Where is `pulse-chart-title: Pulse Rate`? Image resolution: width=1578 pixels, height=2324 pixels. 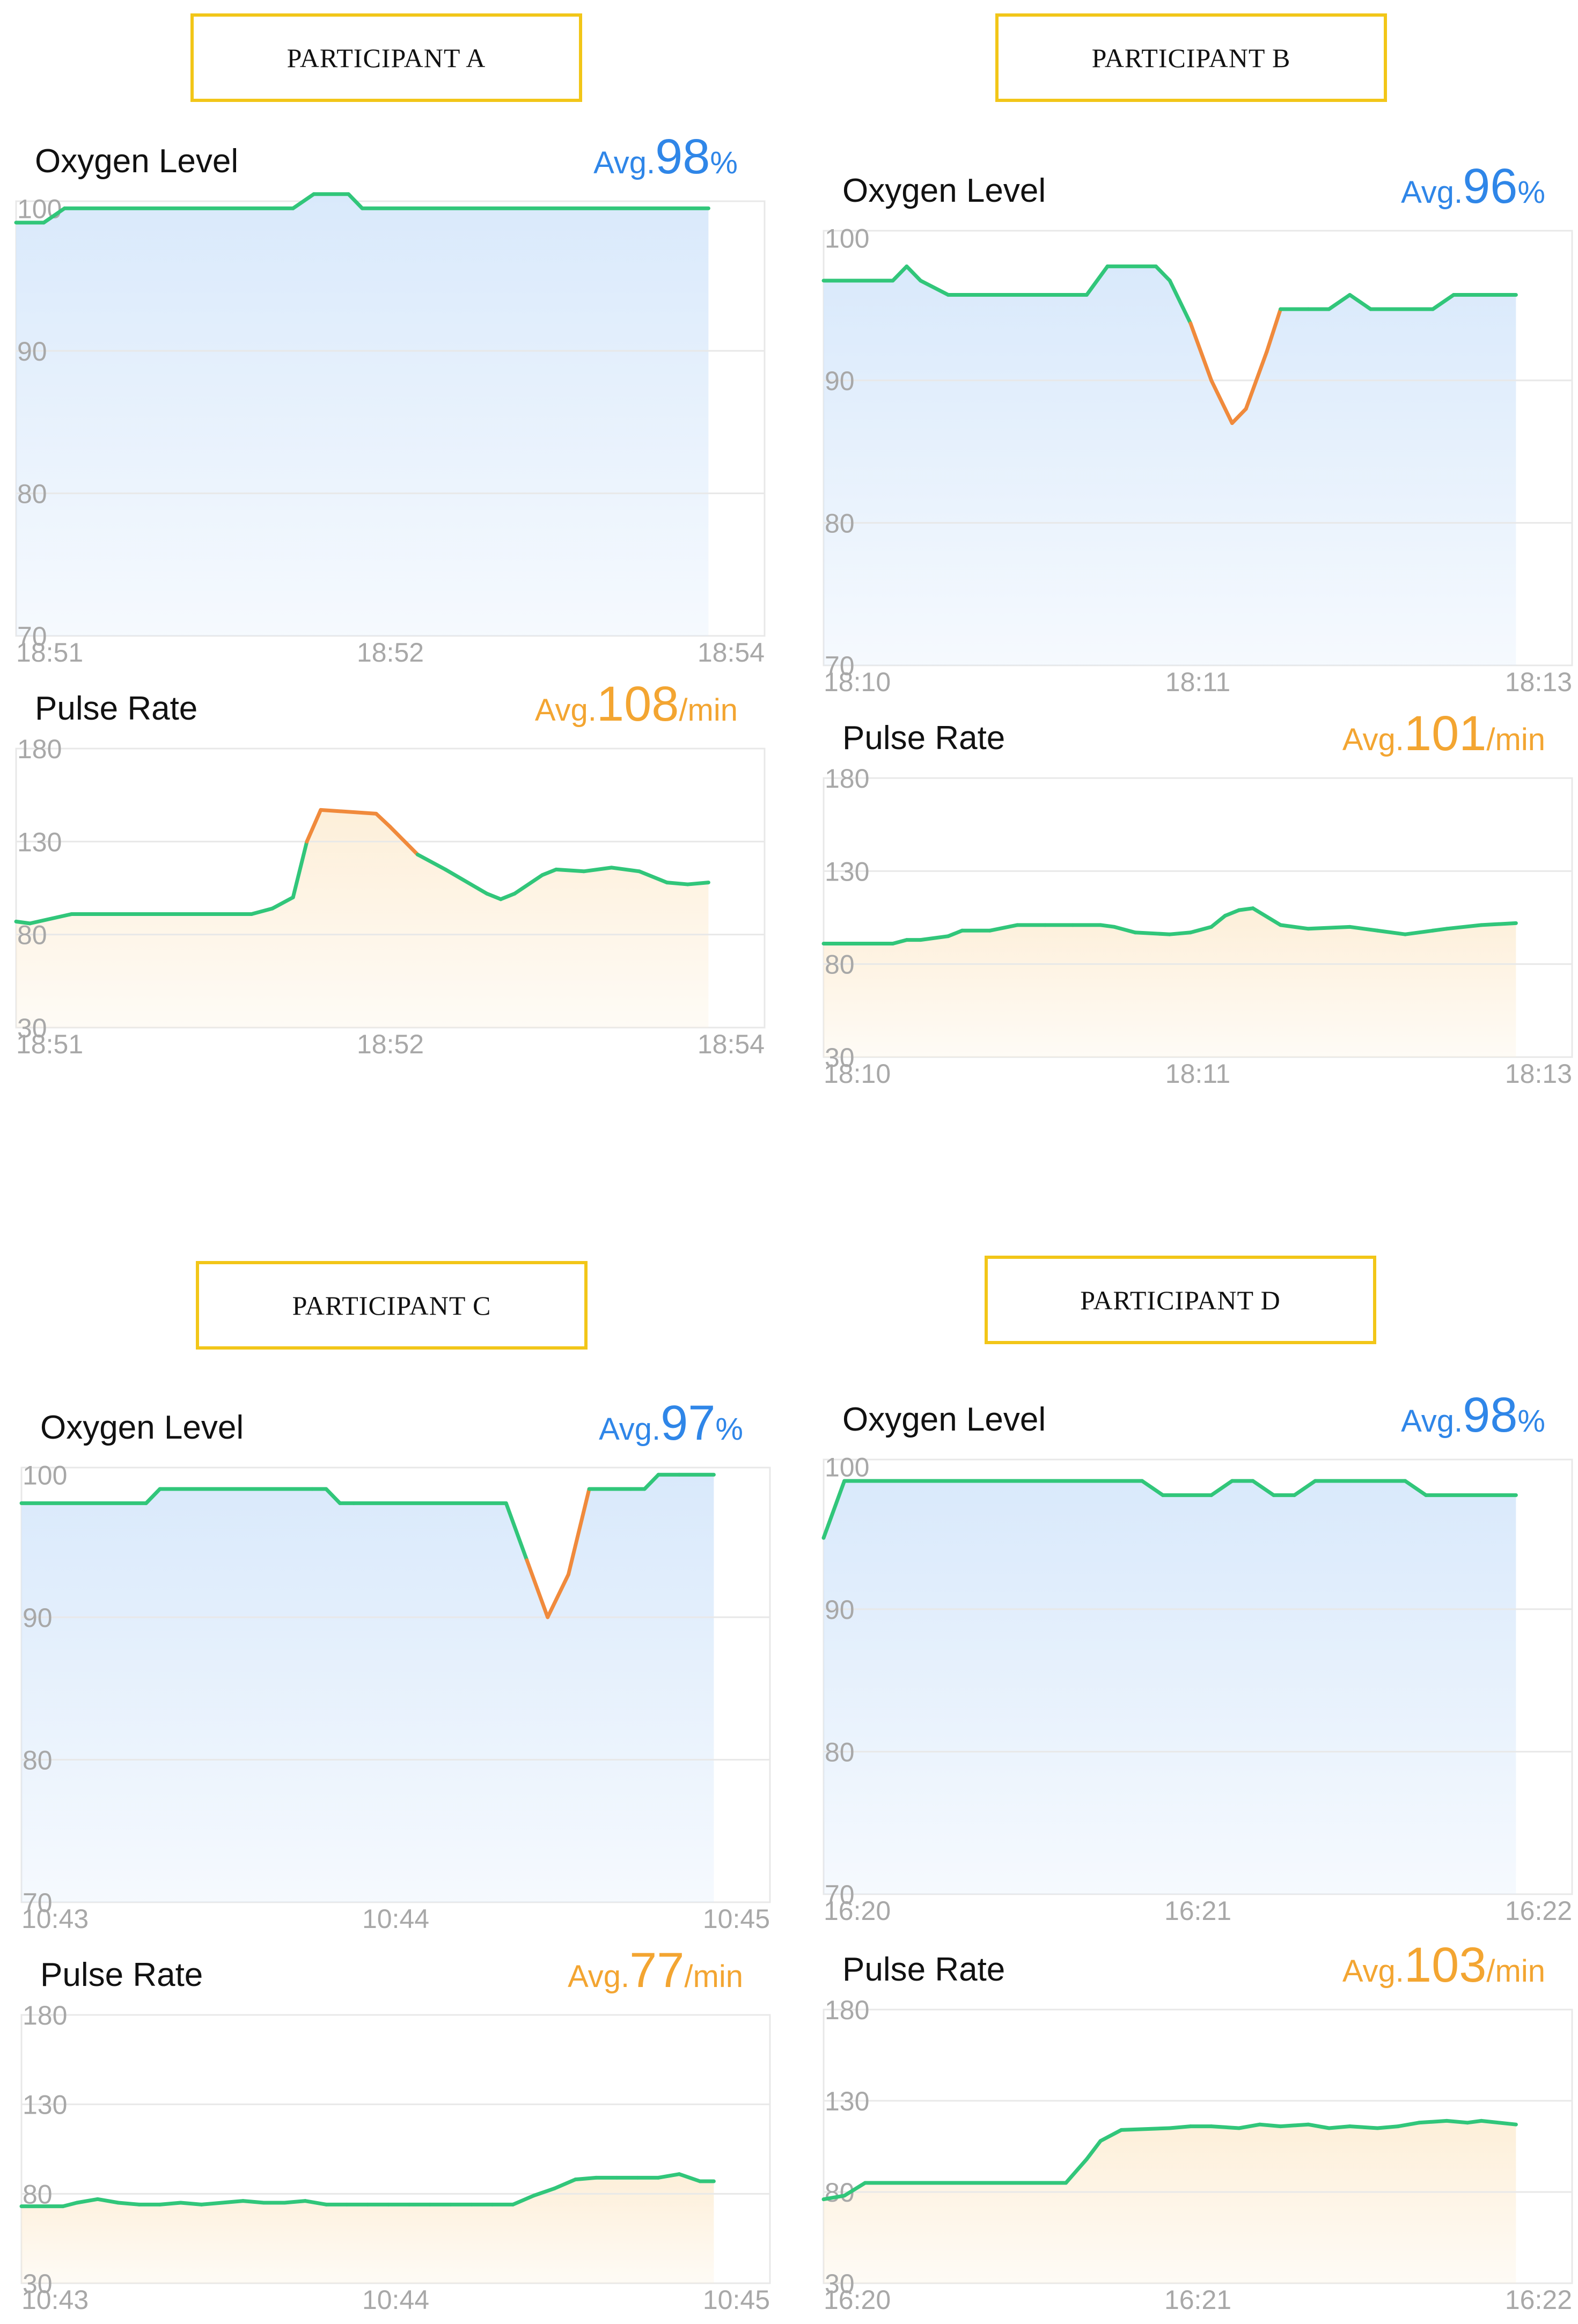 pulse-chart-title: Pulse Rate is located at coordinates (923, 738).